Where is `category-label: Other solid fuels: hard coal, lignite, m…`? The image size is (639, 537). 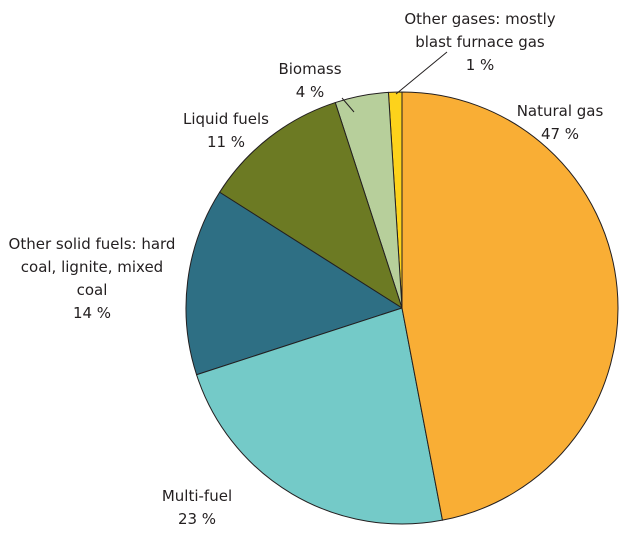
category-label: Other solid fuels: hard coal, lignite, m… is located at coordinates (92, 267).